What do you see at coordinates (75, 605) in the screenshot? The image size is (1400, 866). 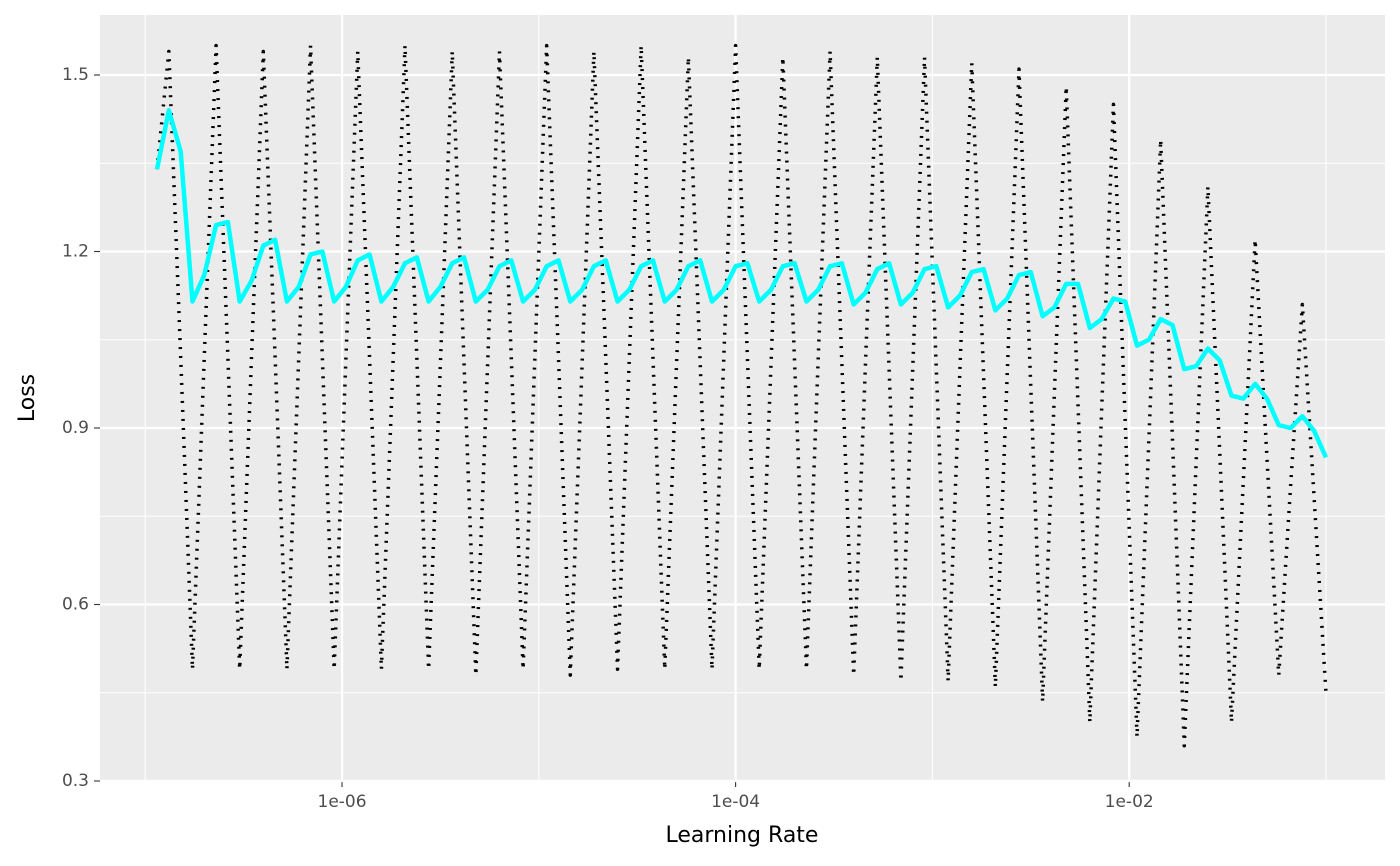 I see `y-tick-label: 0.6` at bounding box center [75, 605].